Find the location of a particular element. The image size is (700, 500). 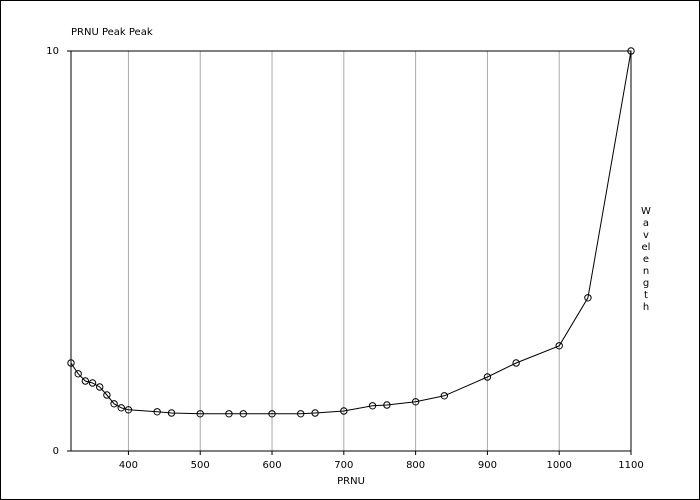

x-tick-label: 700 is located at coordinates (343, 465).